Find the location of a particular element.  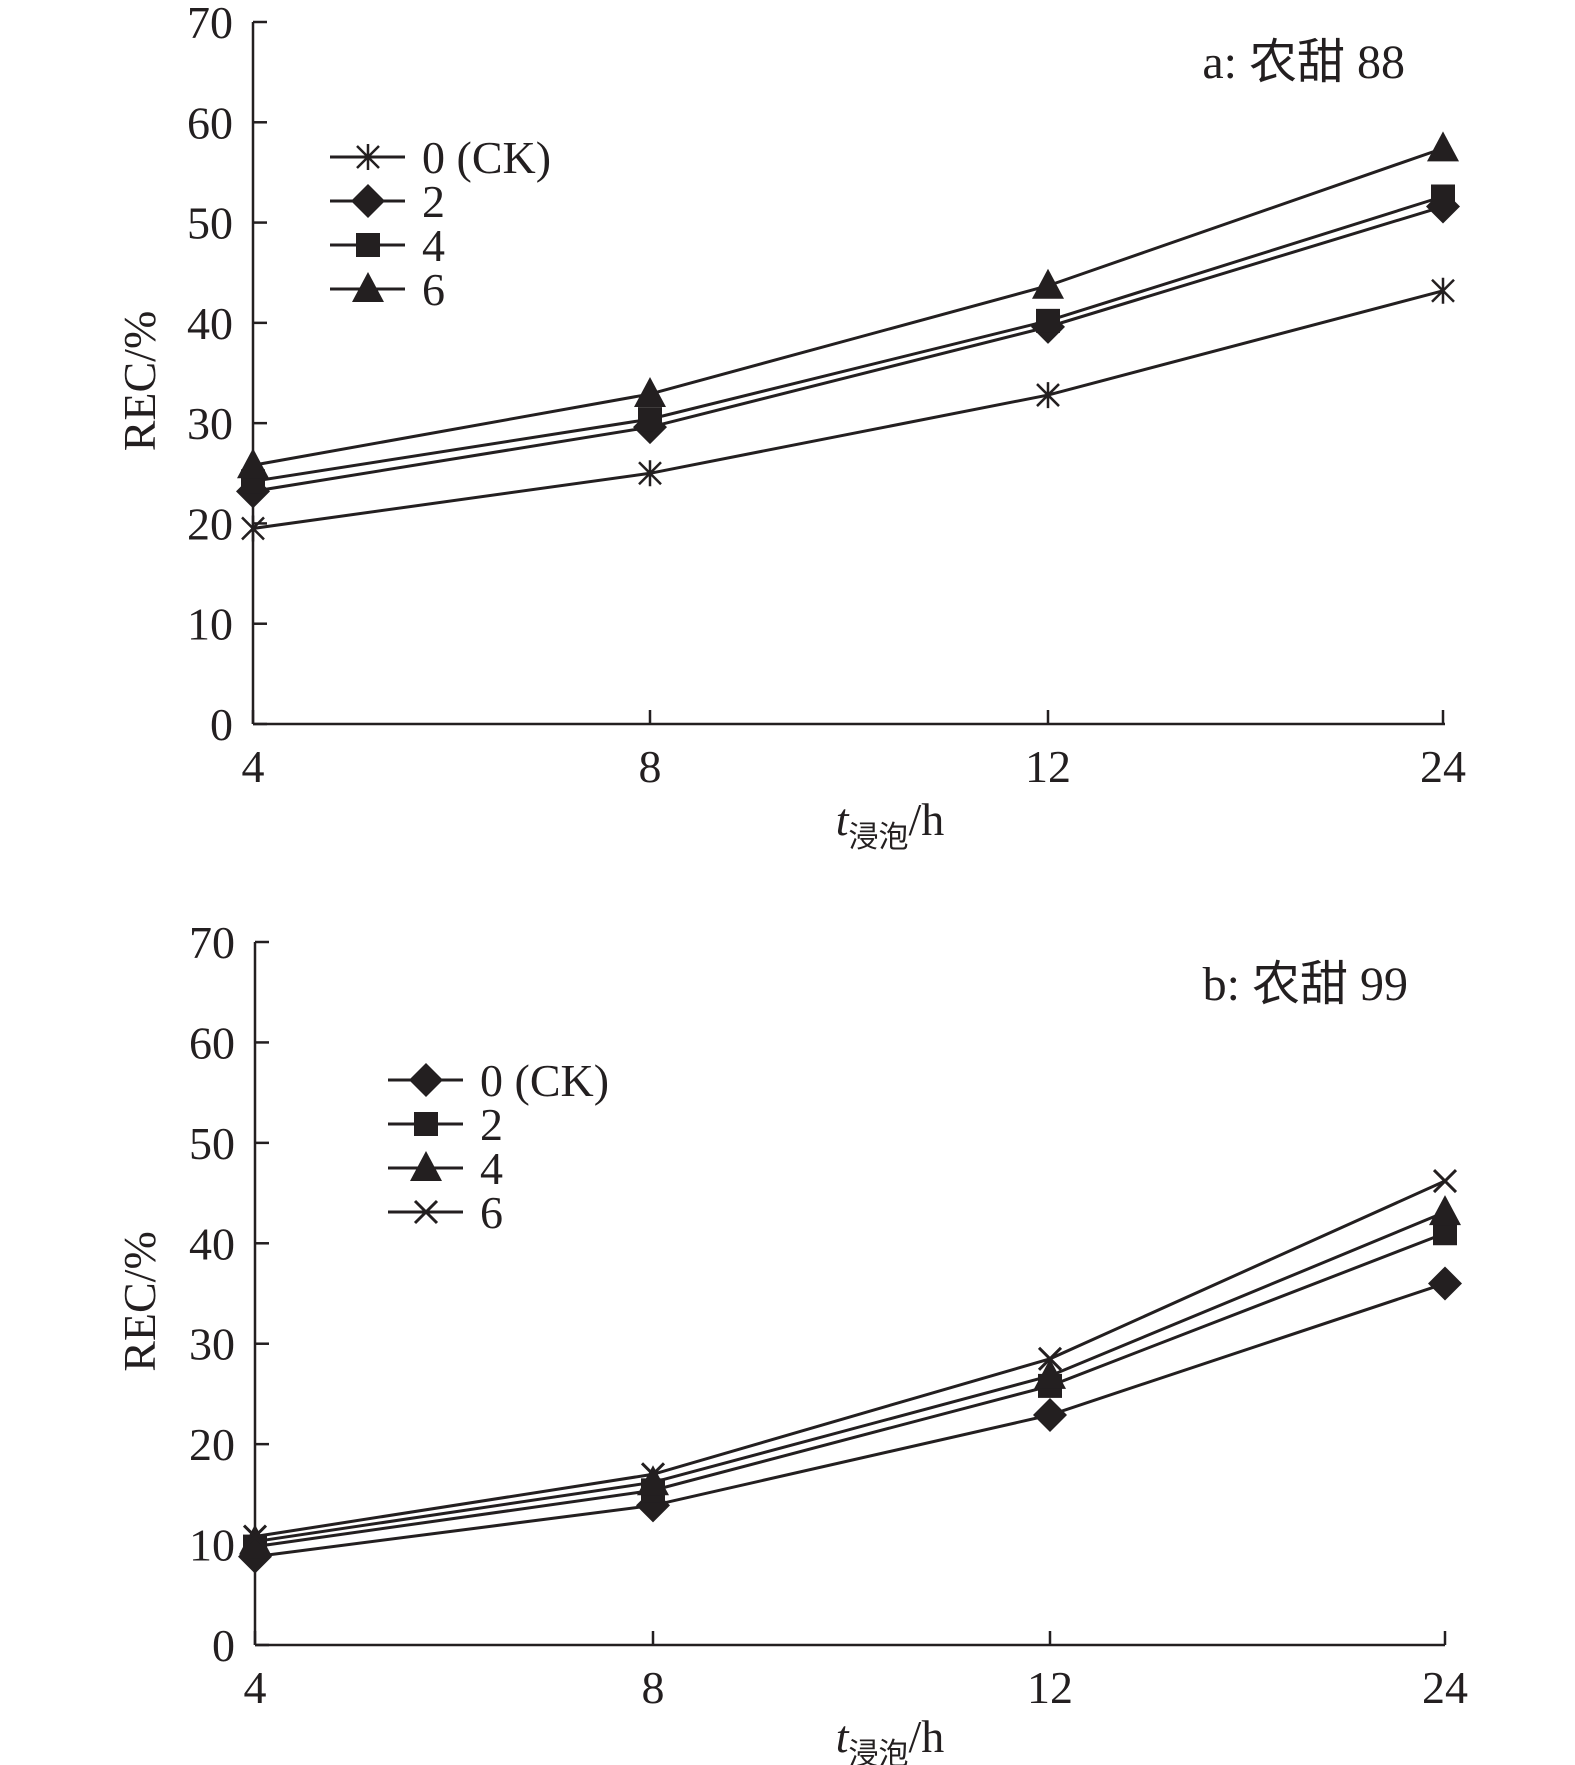

panel-label: b: 农甜 99 is located at coordinates (1305, 984).